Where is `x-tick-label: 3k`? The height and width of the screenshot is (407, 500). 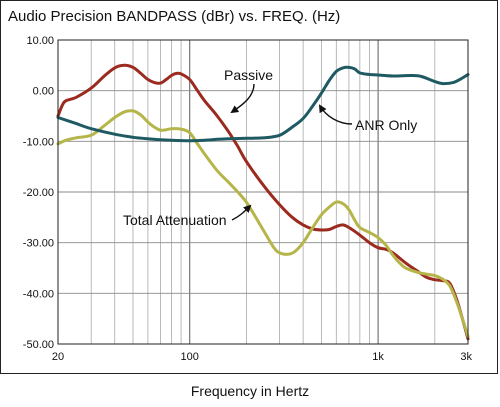
x-tick-label: 3k is located at coordinates (466, 357).